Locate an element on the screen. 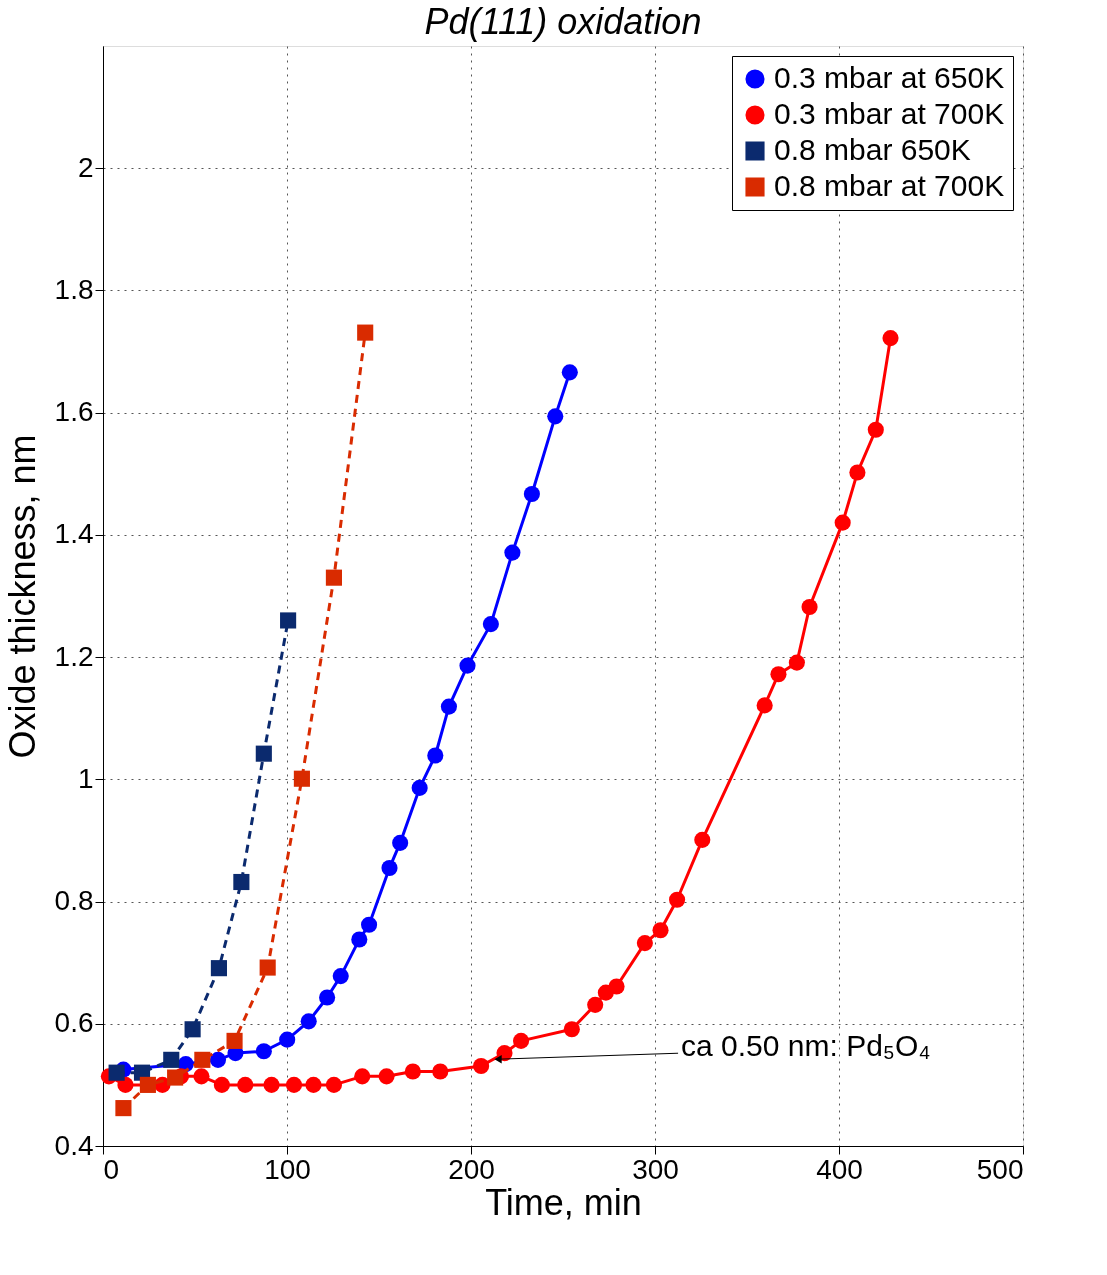 Image resolution: width=1107 pixels, height=1275 pixels. legend-label: 0.3 mbar at 650K is located at coordinates (889, 77).